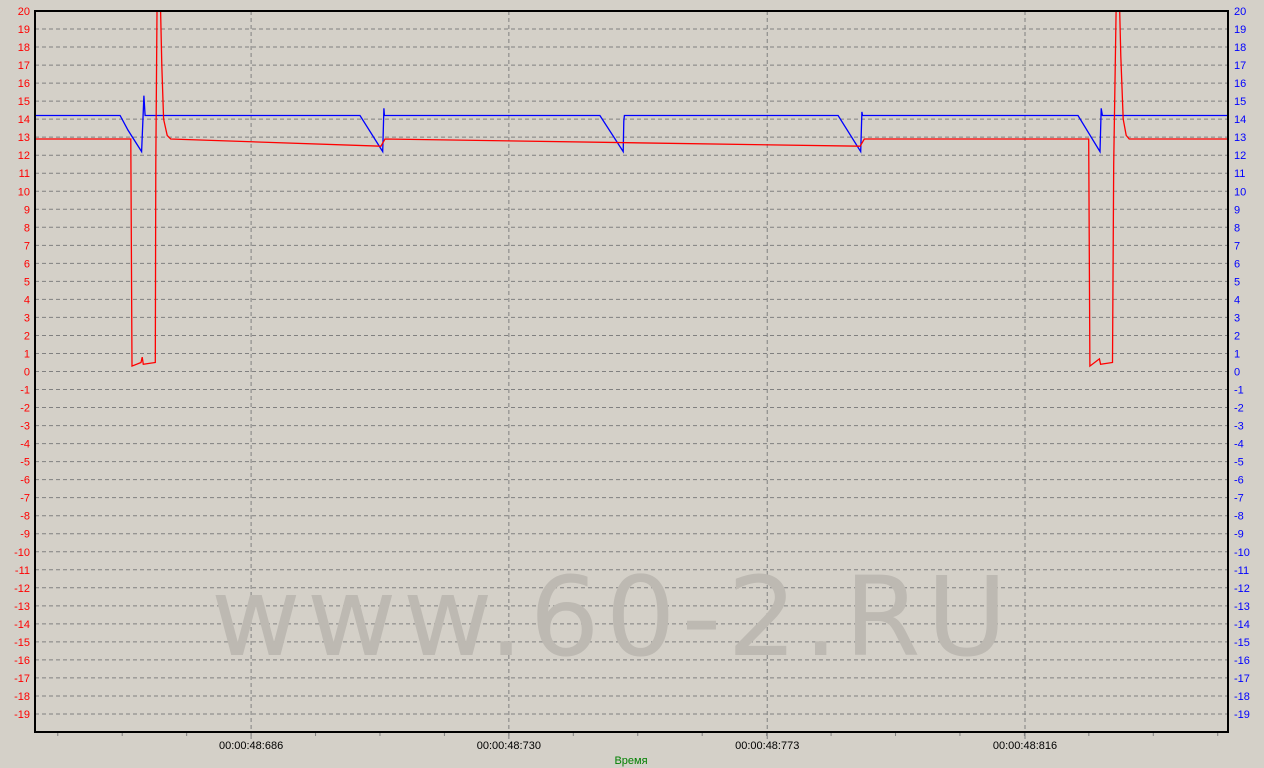 The width and height of the screenshot is (1264, 768). I want to click on y-tick-label-left: 20, so click(24, 12).